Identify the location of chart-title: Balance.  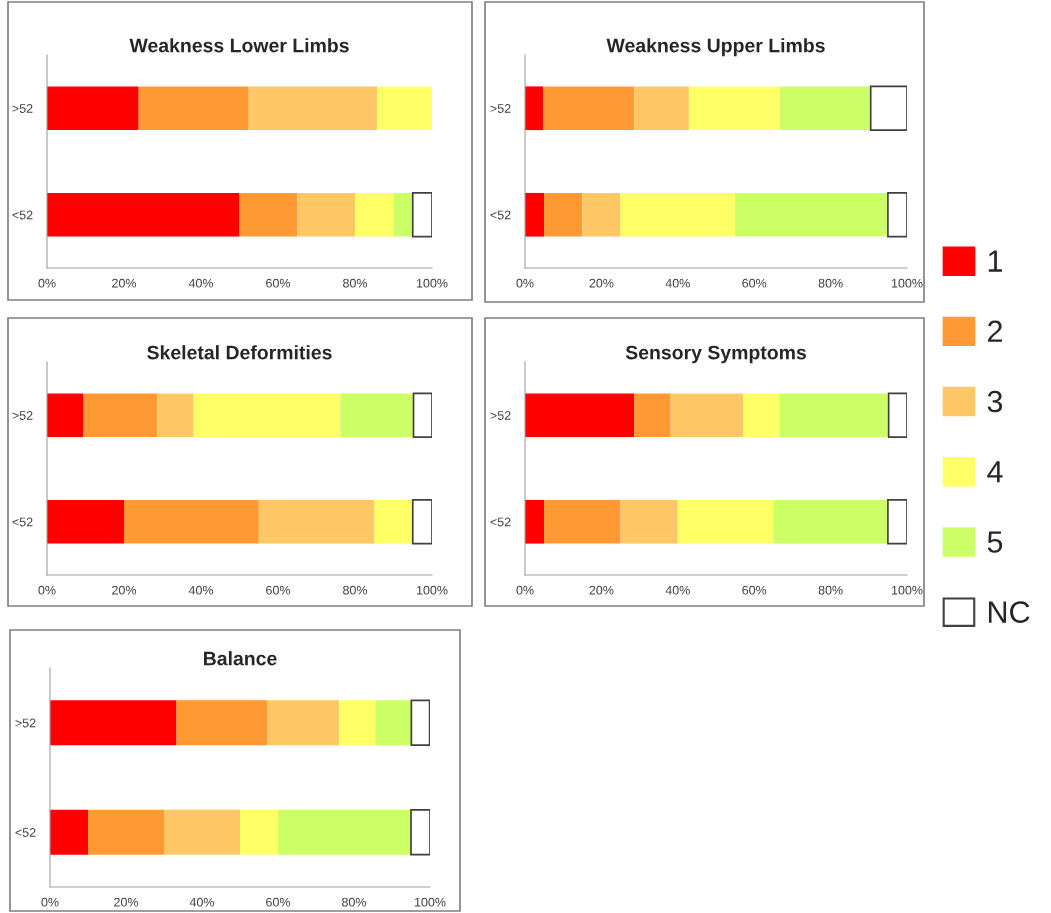
(240, 658).